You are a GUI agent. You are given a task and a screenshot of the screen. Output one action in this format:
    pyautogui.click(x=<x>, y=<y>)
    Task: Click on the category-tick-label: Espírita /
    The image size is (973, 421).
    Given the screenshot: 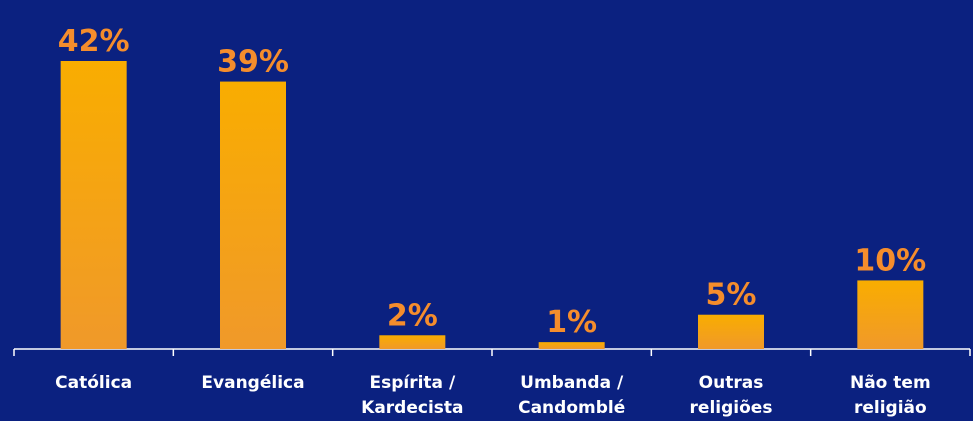 What is the action you would take?
    pyautogui.click(x=412, y=383)
    